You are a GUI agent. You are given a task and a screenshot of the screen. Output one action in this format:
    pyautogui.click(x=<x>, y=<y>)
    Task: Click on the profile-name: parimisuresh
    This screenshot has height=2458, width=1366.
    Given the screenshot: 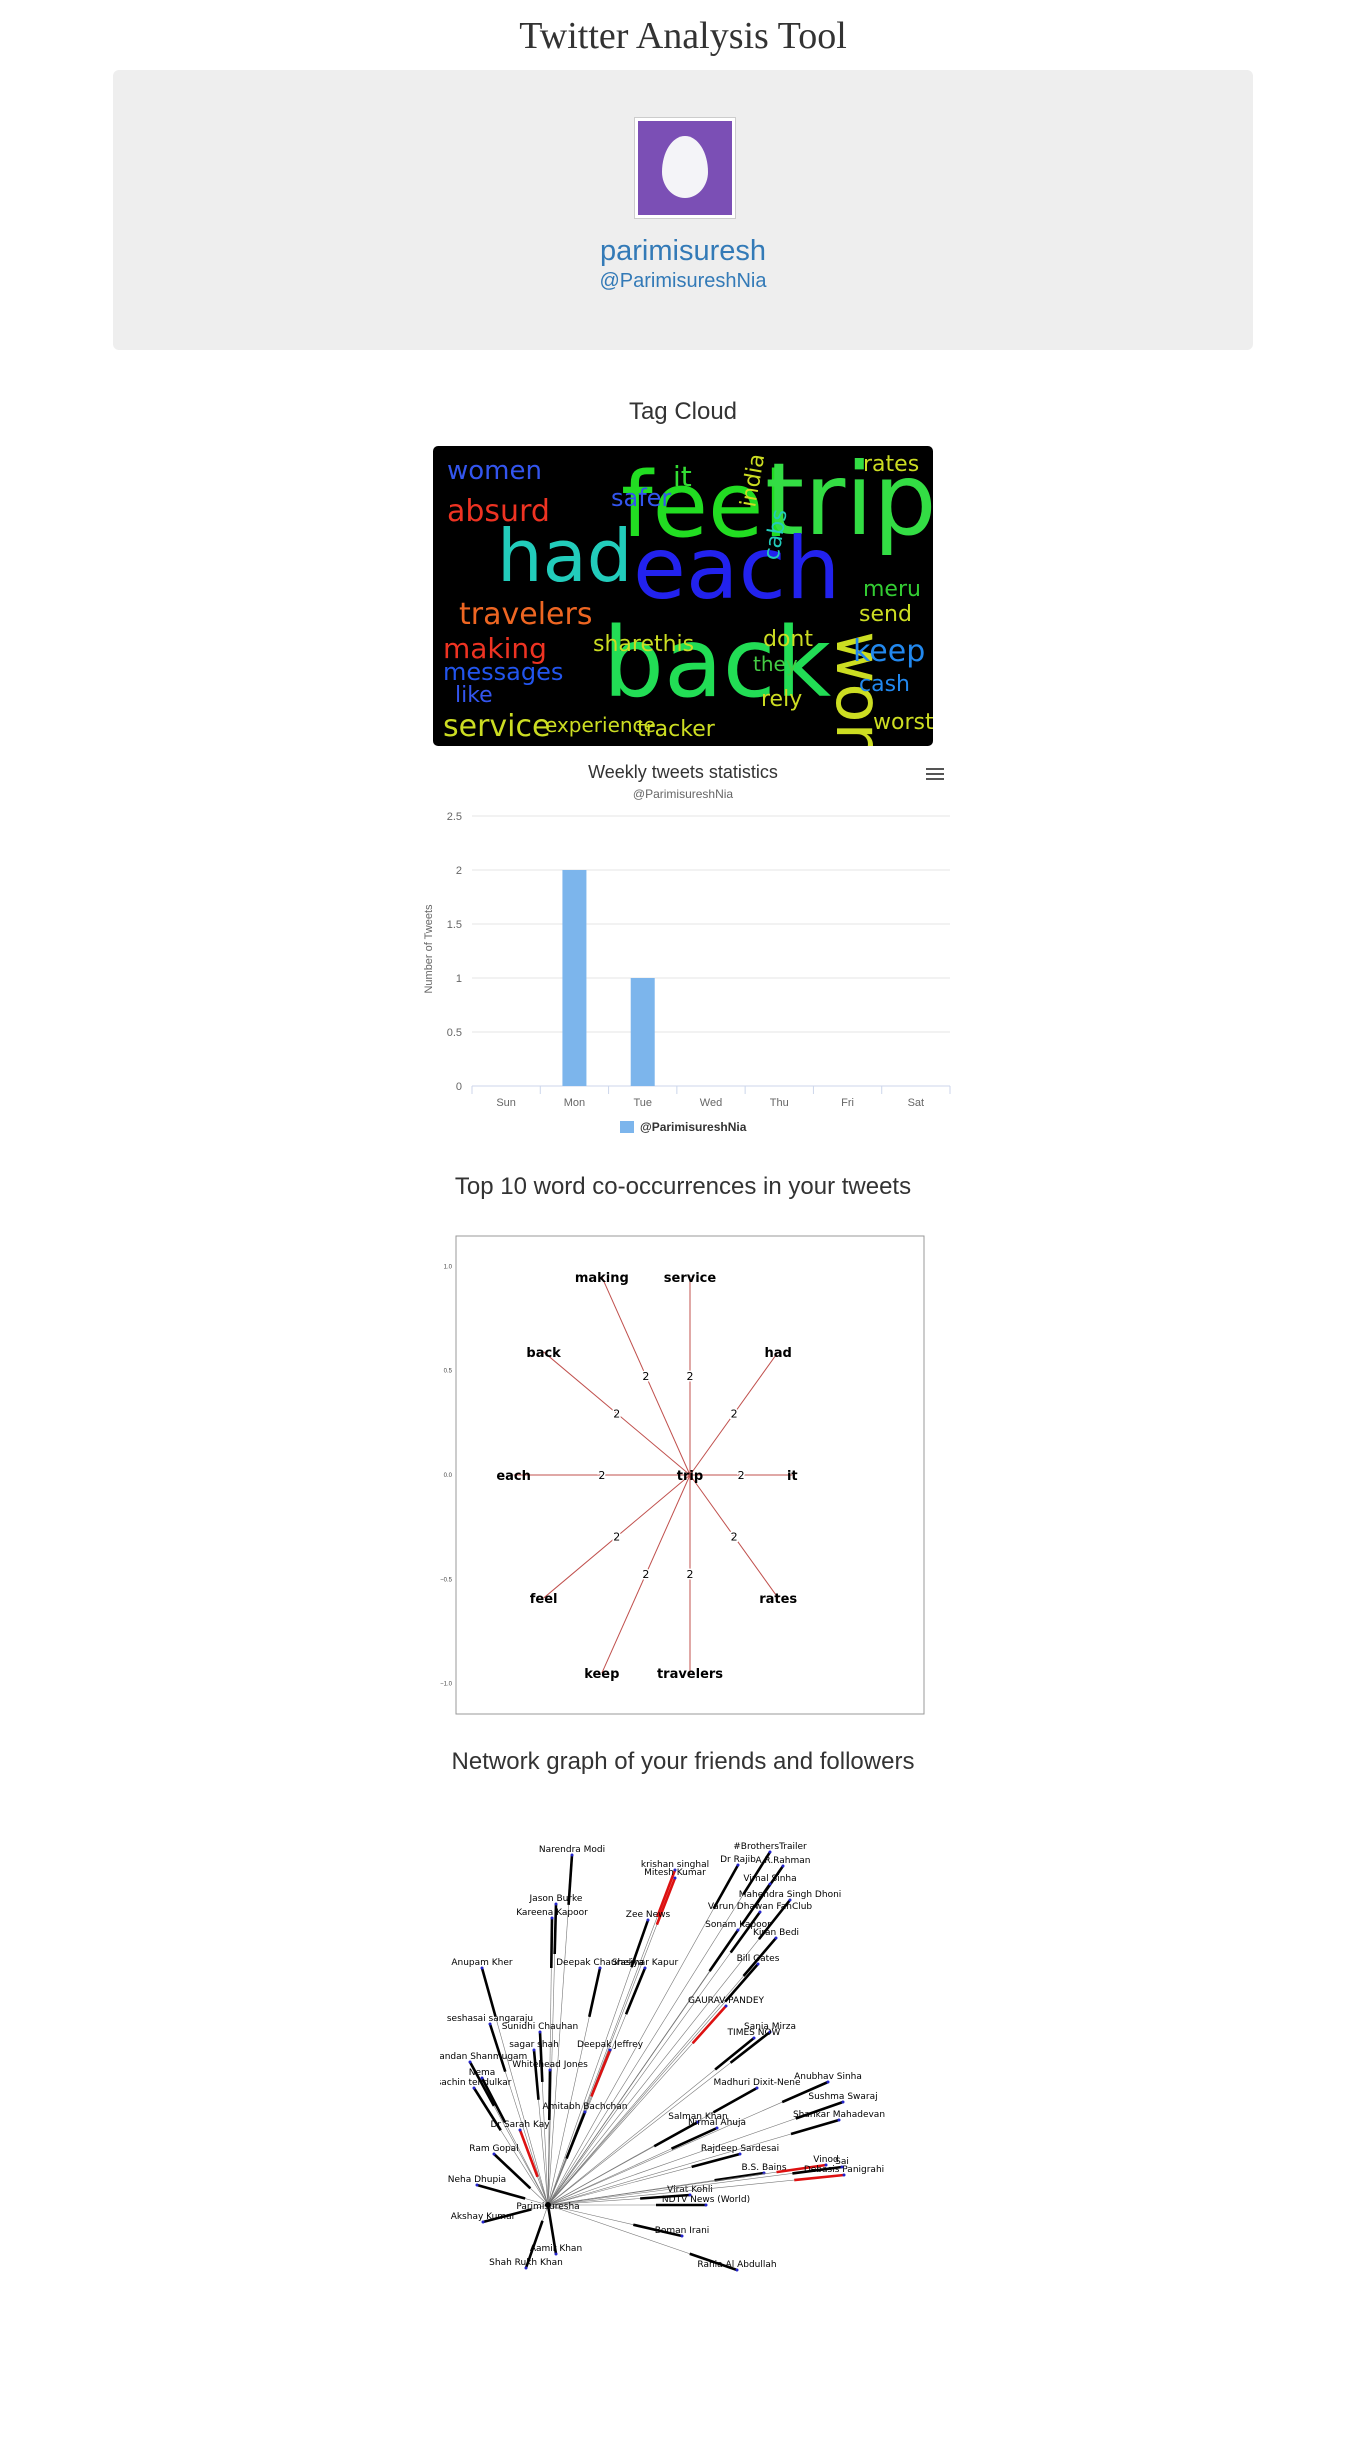 What is the action you would take?
    pyautogui.click(x=683, y=251)
    